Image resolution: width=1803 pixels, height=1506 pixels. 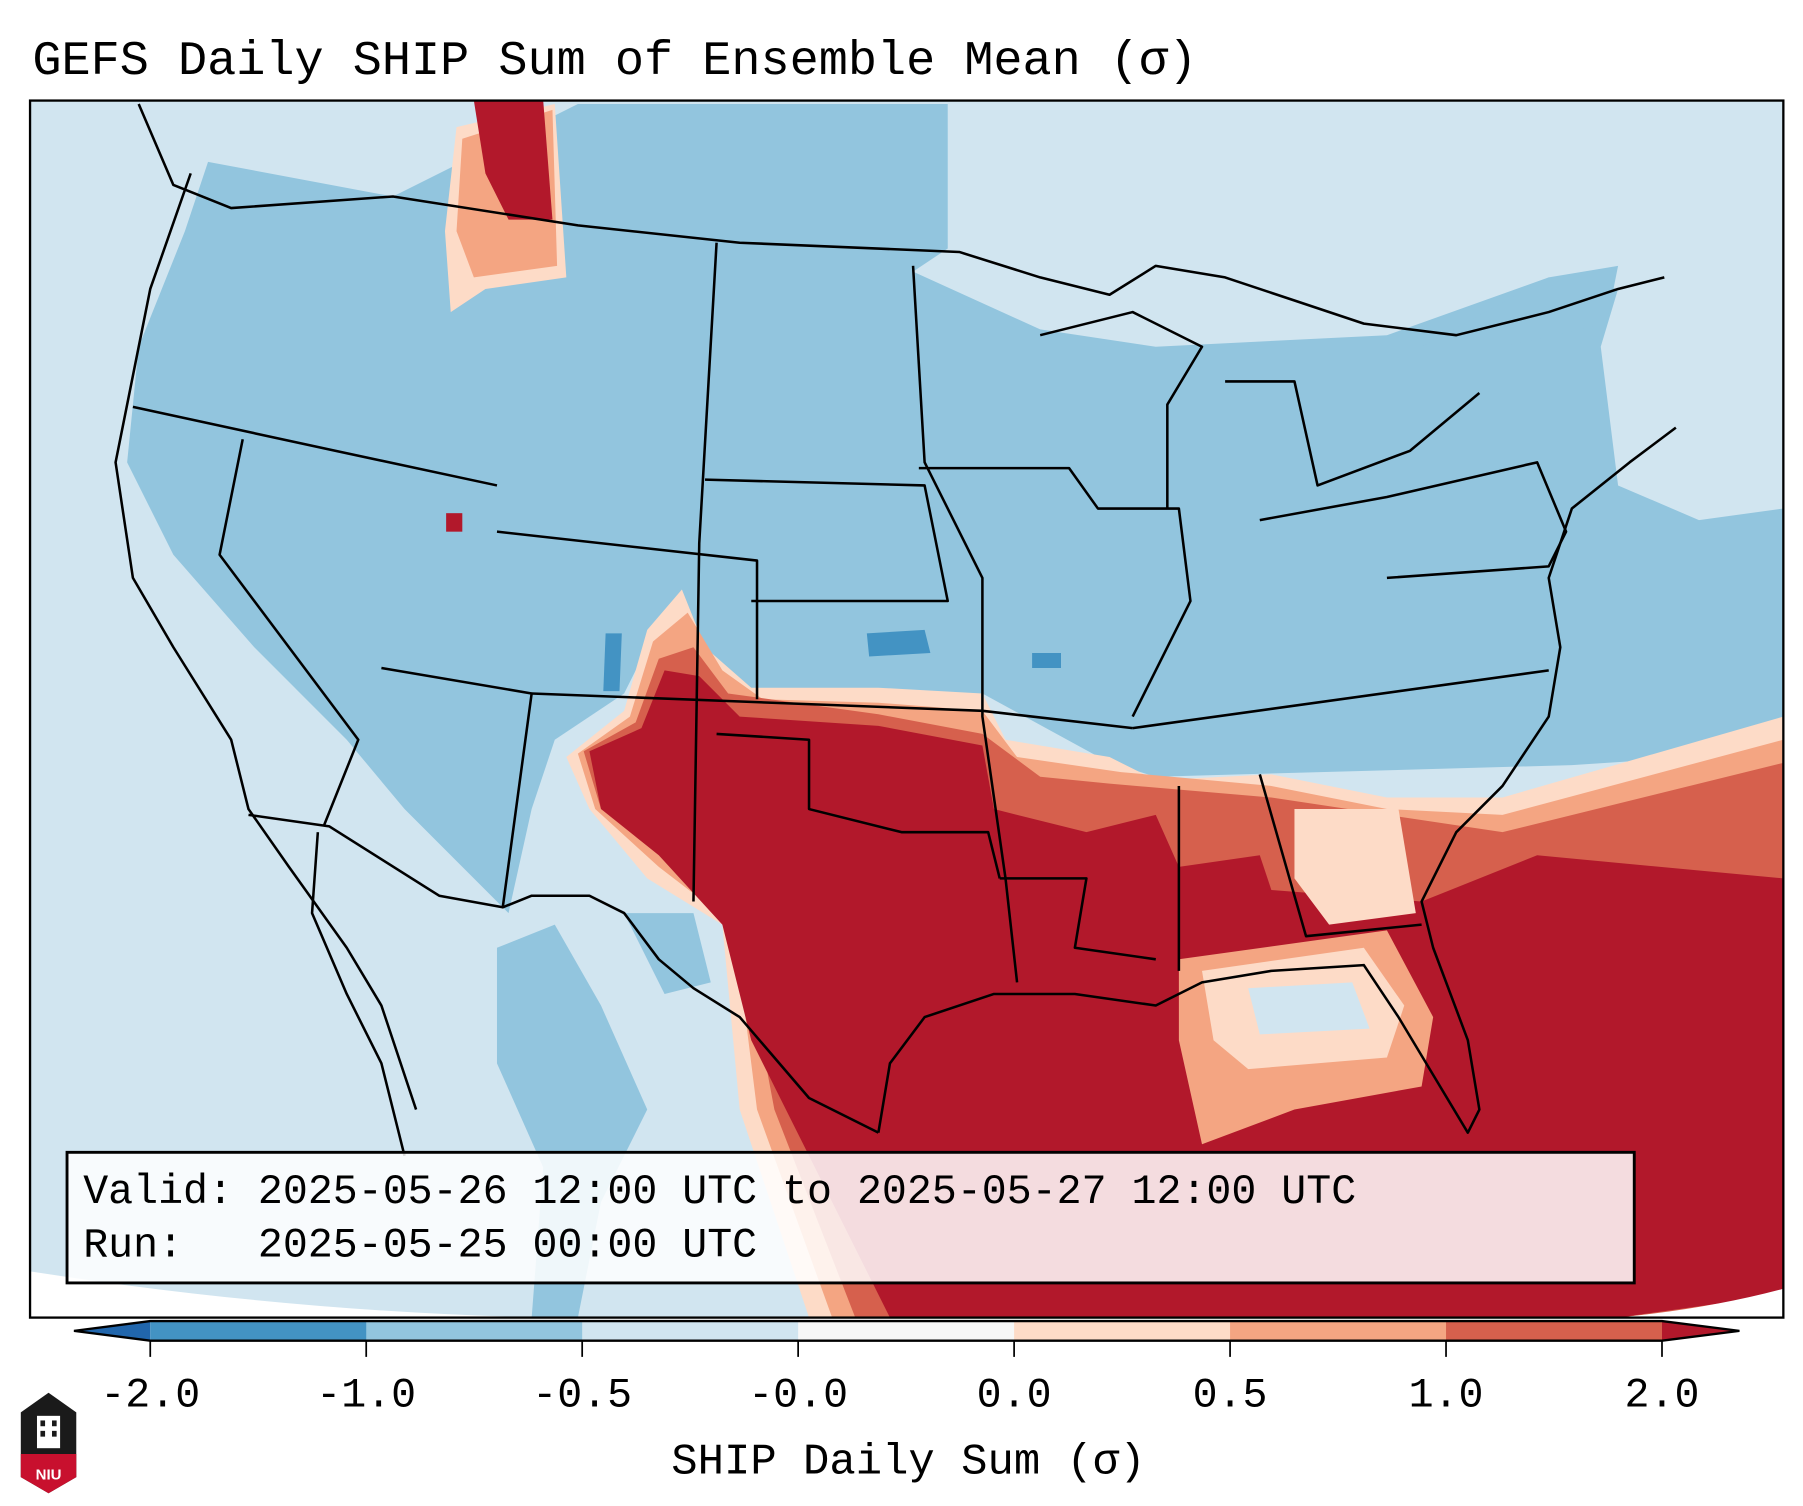 What do you see at coordinates (900, 1380) in the screenshot?
I see `colorbar-tick-labels: -2.0 -1.0 -0.5 -0.0 0.0 0.5 1.0 2.0` at bounding box center [900, 1380].